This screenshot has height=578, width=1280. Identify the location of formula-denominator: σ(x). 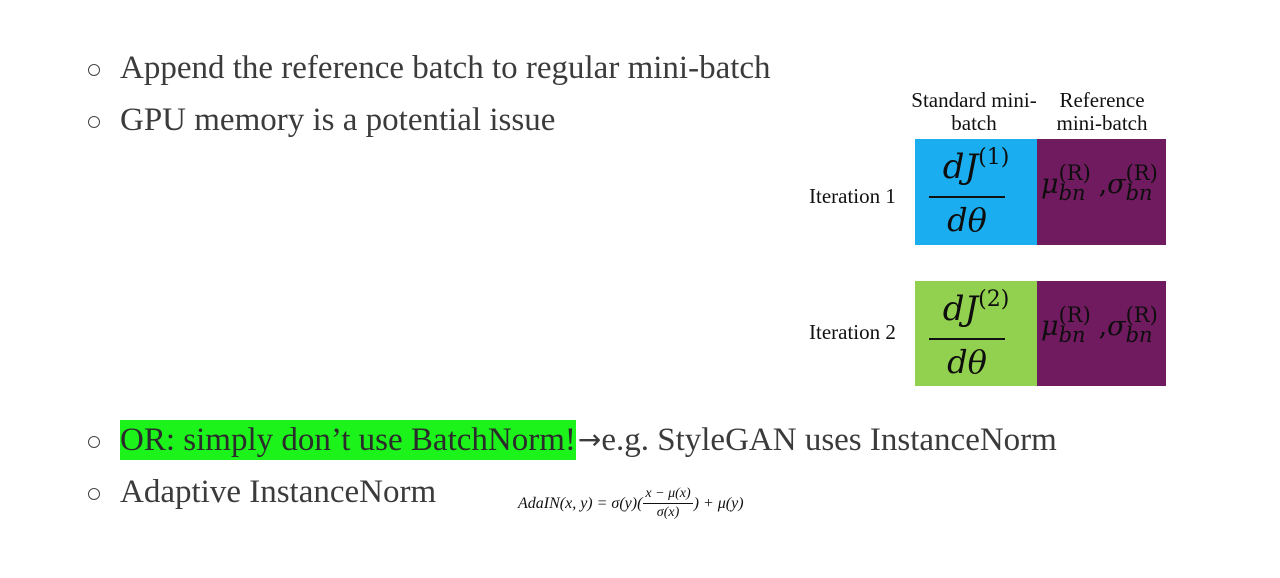
(668, 512).